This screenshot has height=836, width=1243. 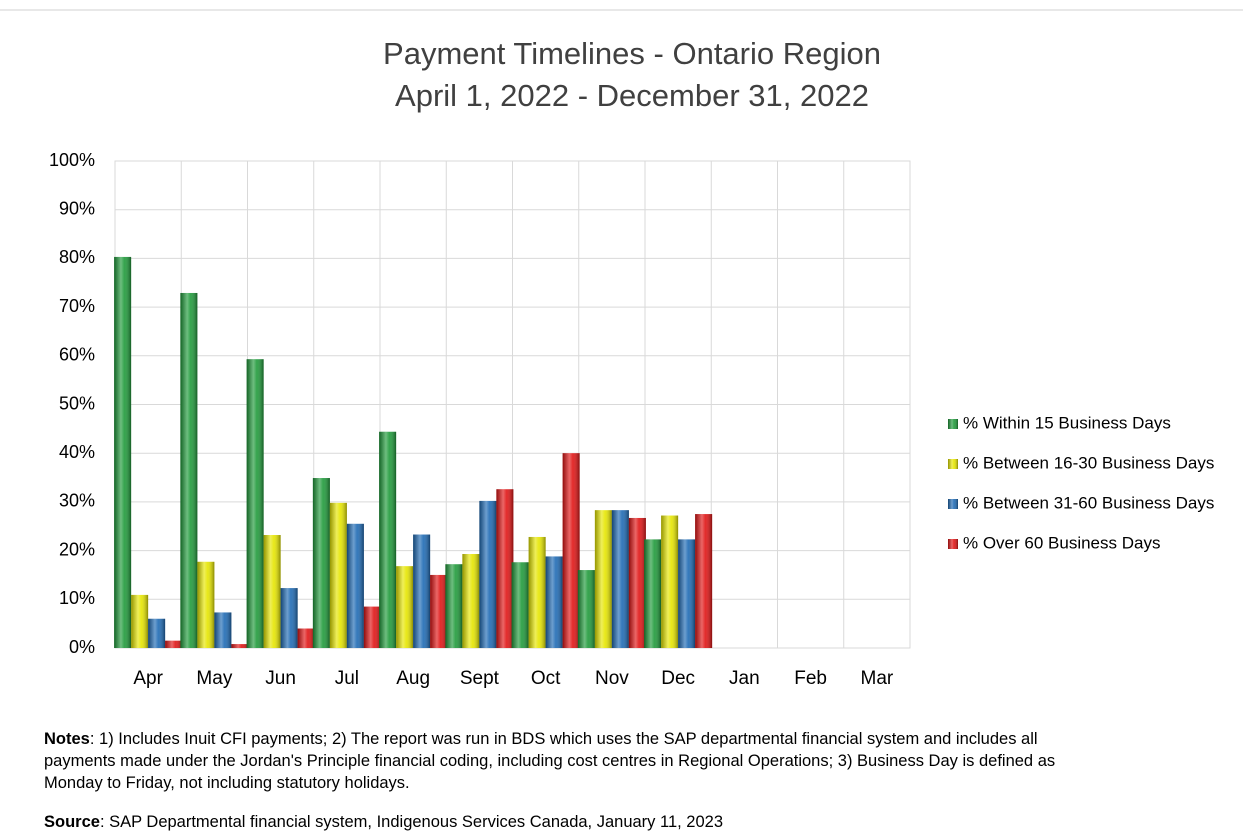 What do you see at coordinates (77, 598) in the screenshot?
I see `y-tick-label: 10%` at bounding box center [77, 598].